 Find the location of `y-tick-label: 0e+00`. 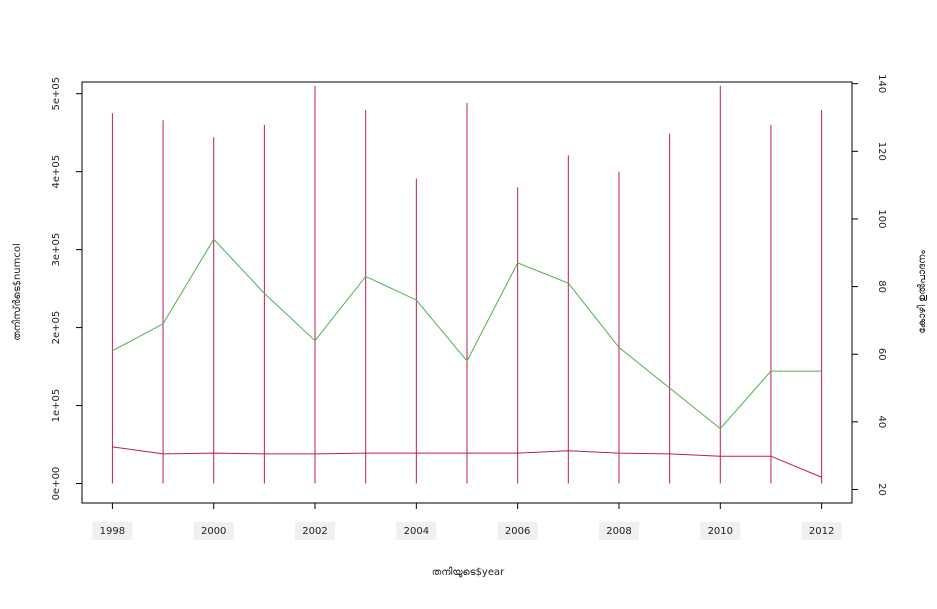

y-tick-label: 0e+00 is located at coordinates (56, 484).